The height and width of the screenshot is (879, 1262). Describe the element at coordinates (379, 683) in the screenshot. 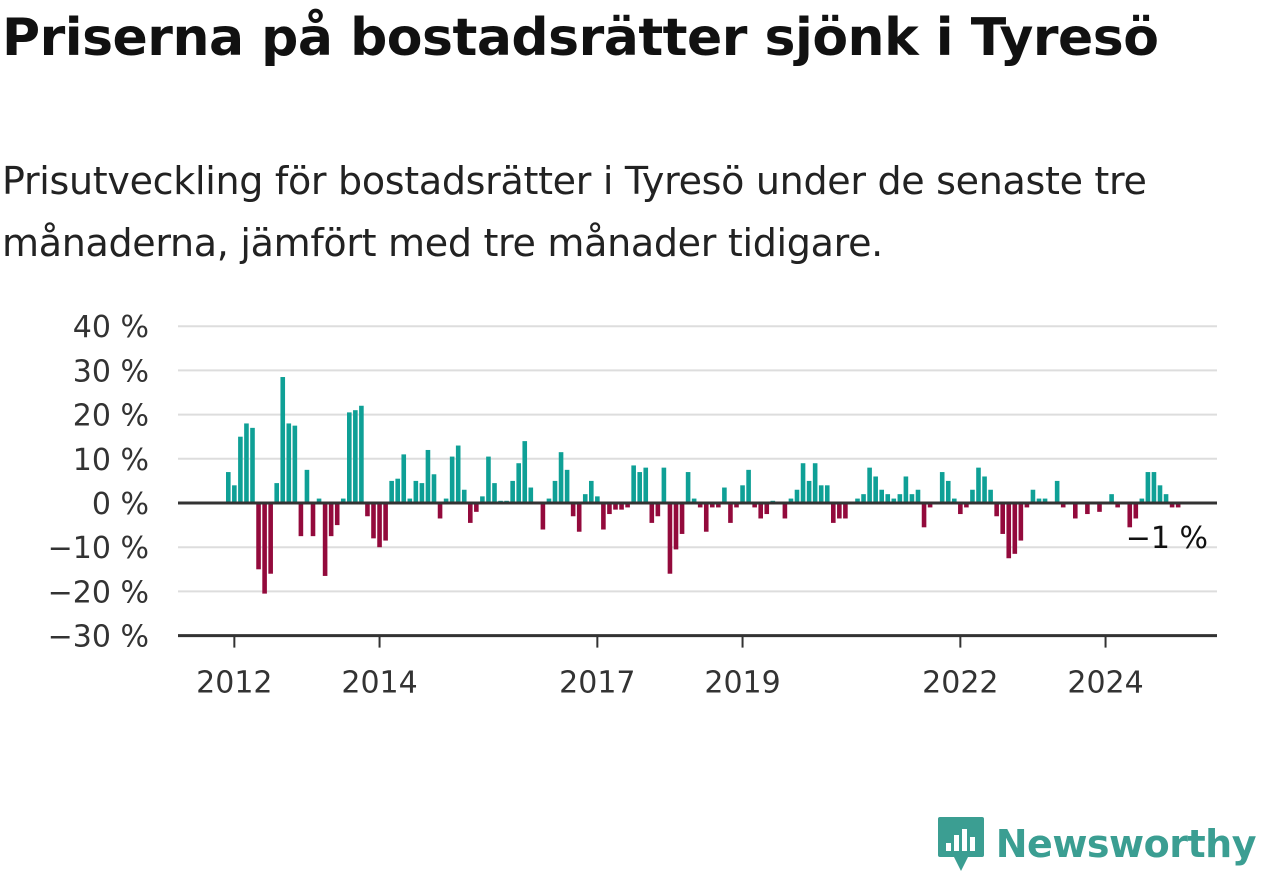

I see `x-tick-label: 2014` at that location.